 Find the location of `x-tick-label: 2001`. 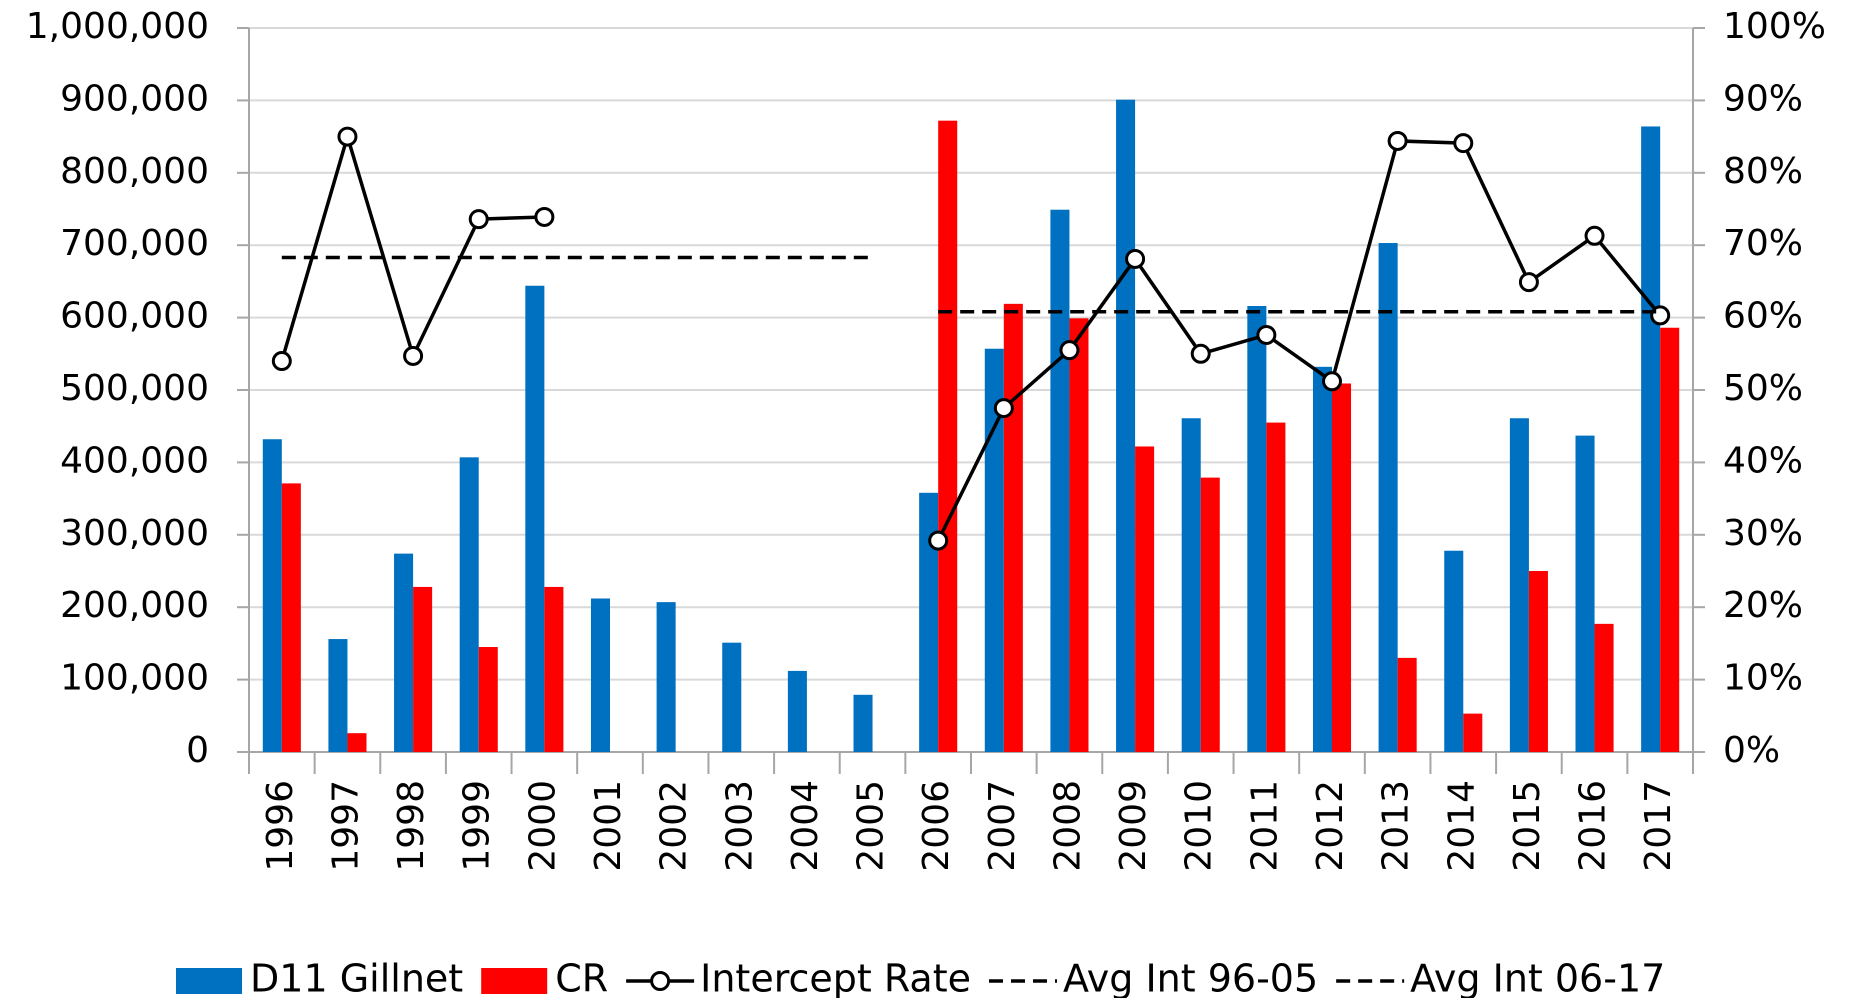

x-tick-label: 2001 is located at coordinates (608, 826).